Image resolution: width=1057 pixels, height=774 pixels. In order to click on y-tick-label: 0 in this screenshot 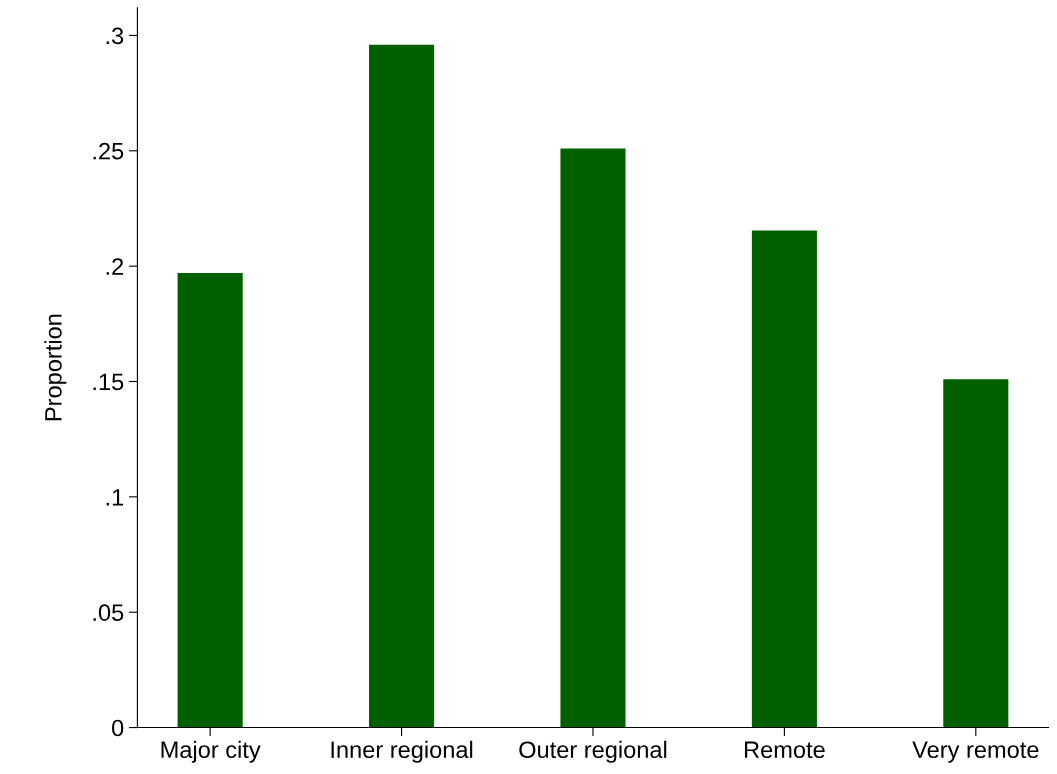, I will do `click(118, 728)`.